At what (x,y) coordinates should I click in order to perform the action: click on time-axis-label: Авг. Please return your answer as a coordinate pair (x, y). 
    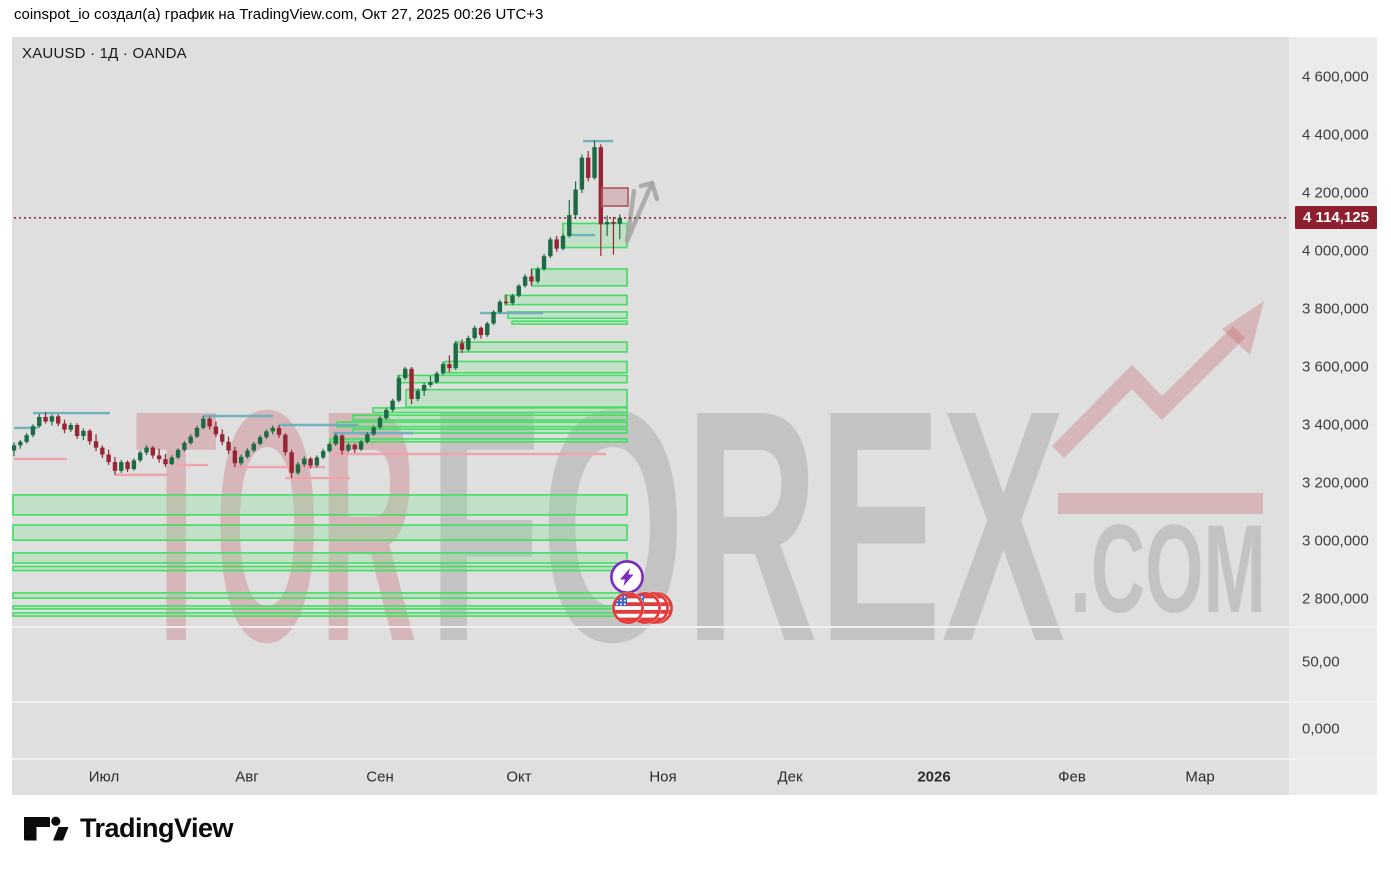
    Looking at the image, I should click on (247, 776).